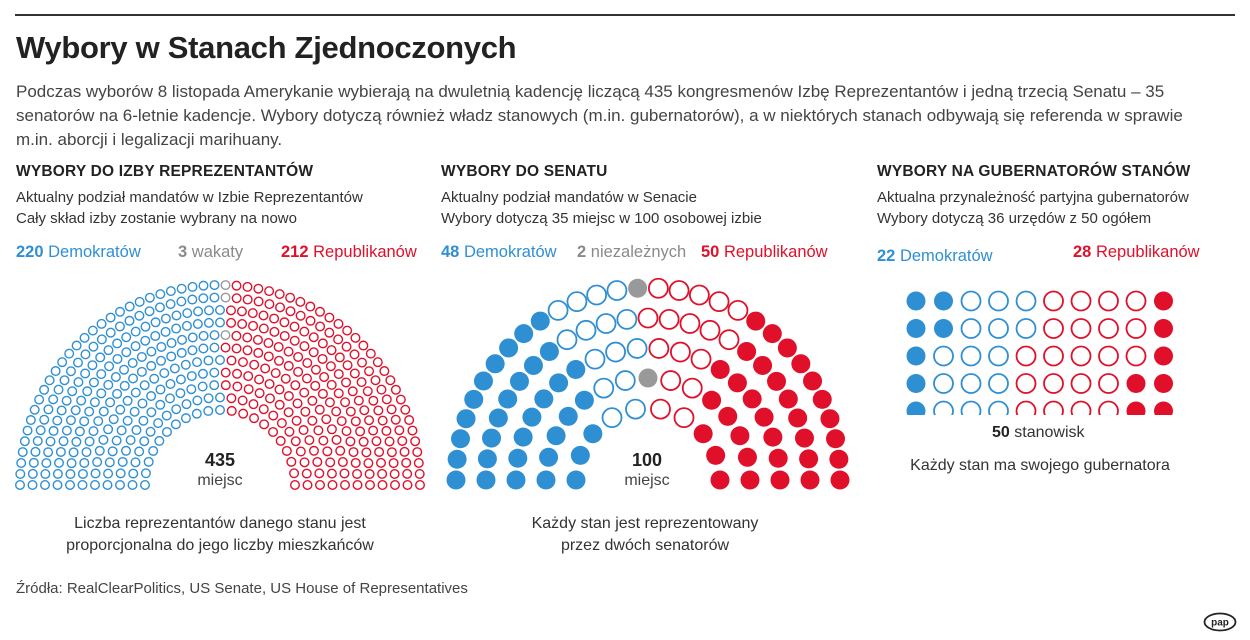 This screenshot has height=640, width=1250. Describe the element at coordinates (582, 252) in the screenshot. I see `senate-ind-count: 2` at that location.